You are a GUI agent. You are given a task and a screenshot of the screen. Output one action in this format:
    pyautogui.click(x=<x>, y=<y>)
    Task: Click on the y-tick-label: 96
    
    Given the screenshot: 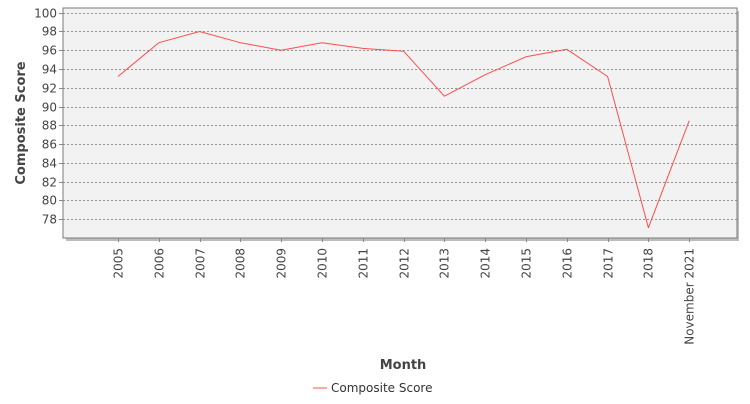 What is the action you would take?
    pyautogui.click(x=49, y=51)
    